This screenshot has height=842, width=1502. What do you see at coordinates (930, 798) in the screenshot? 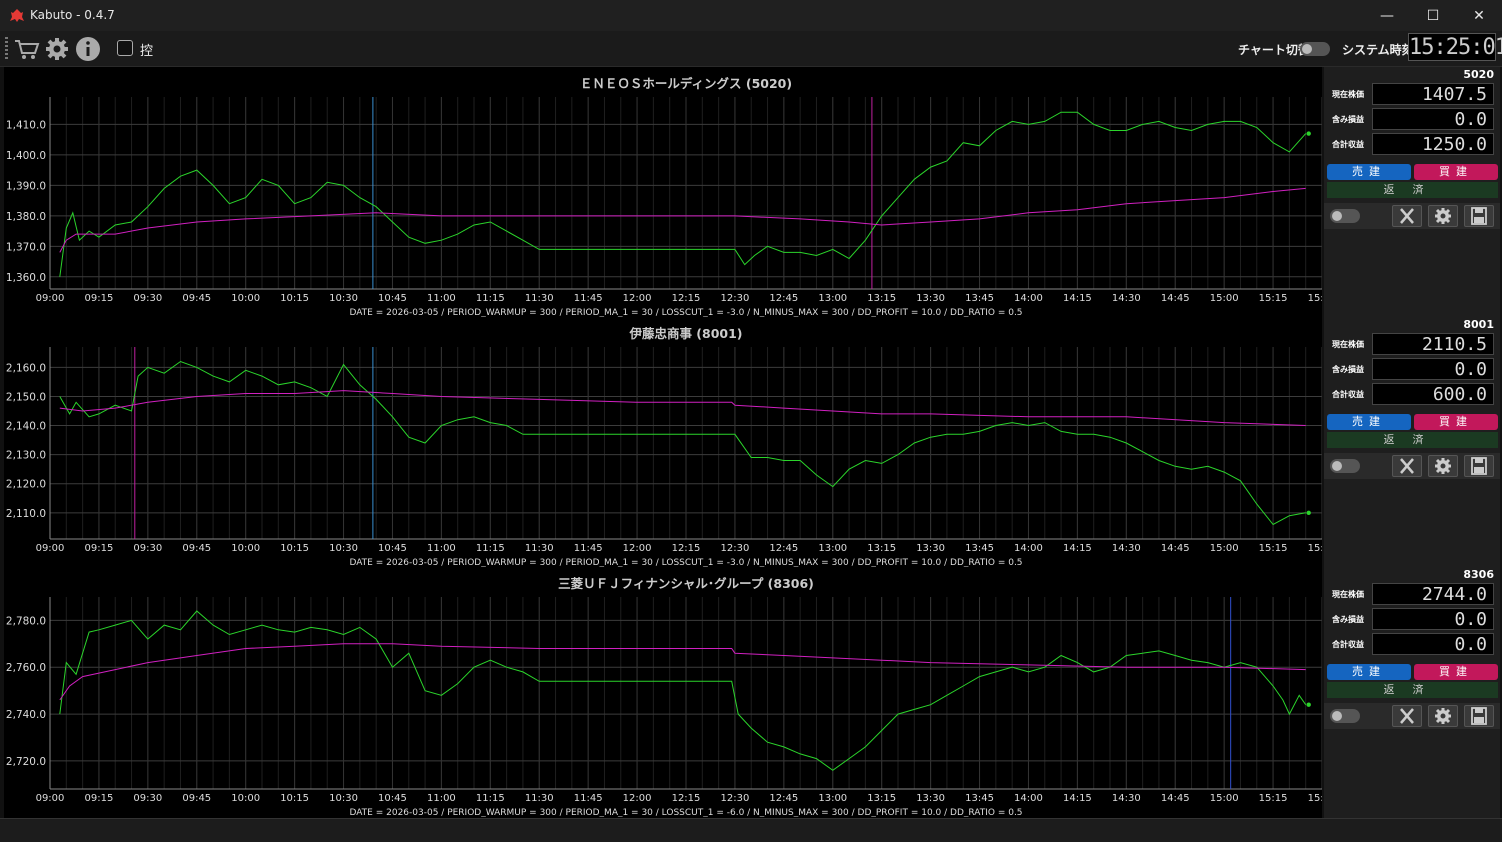
I see `x-tick-label: 13:30` at bounding box center [930, 798].